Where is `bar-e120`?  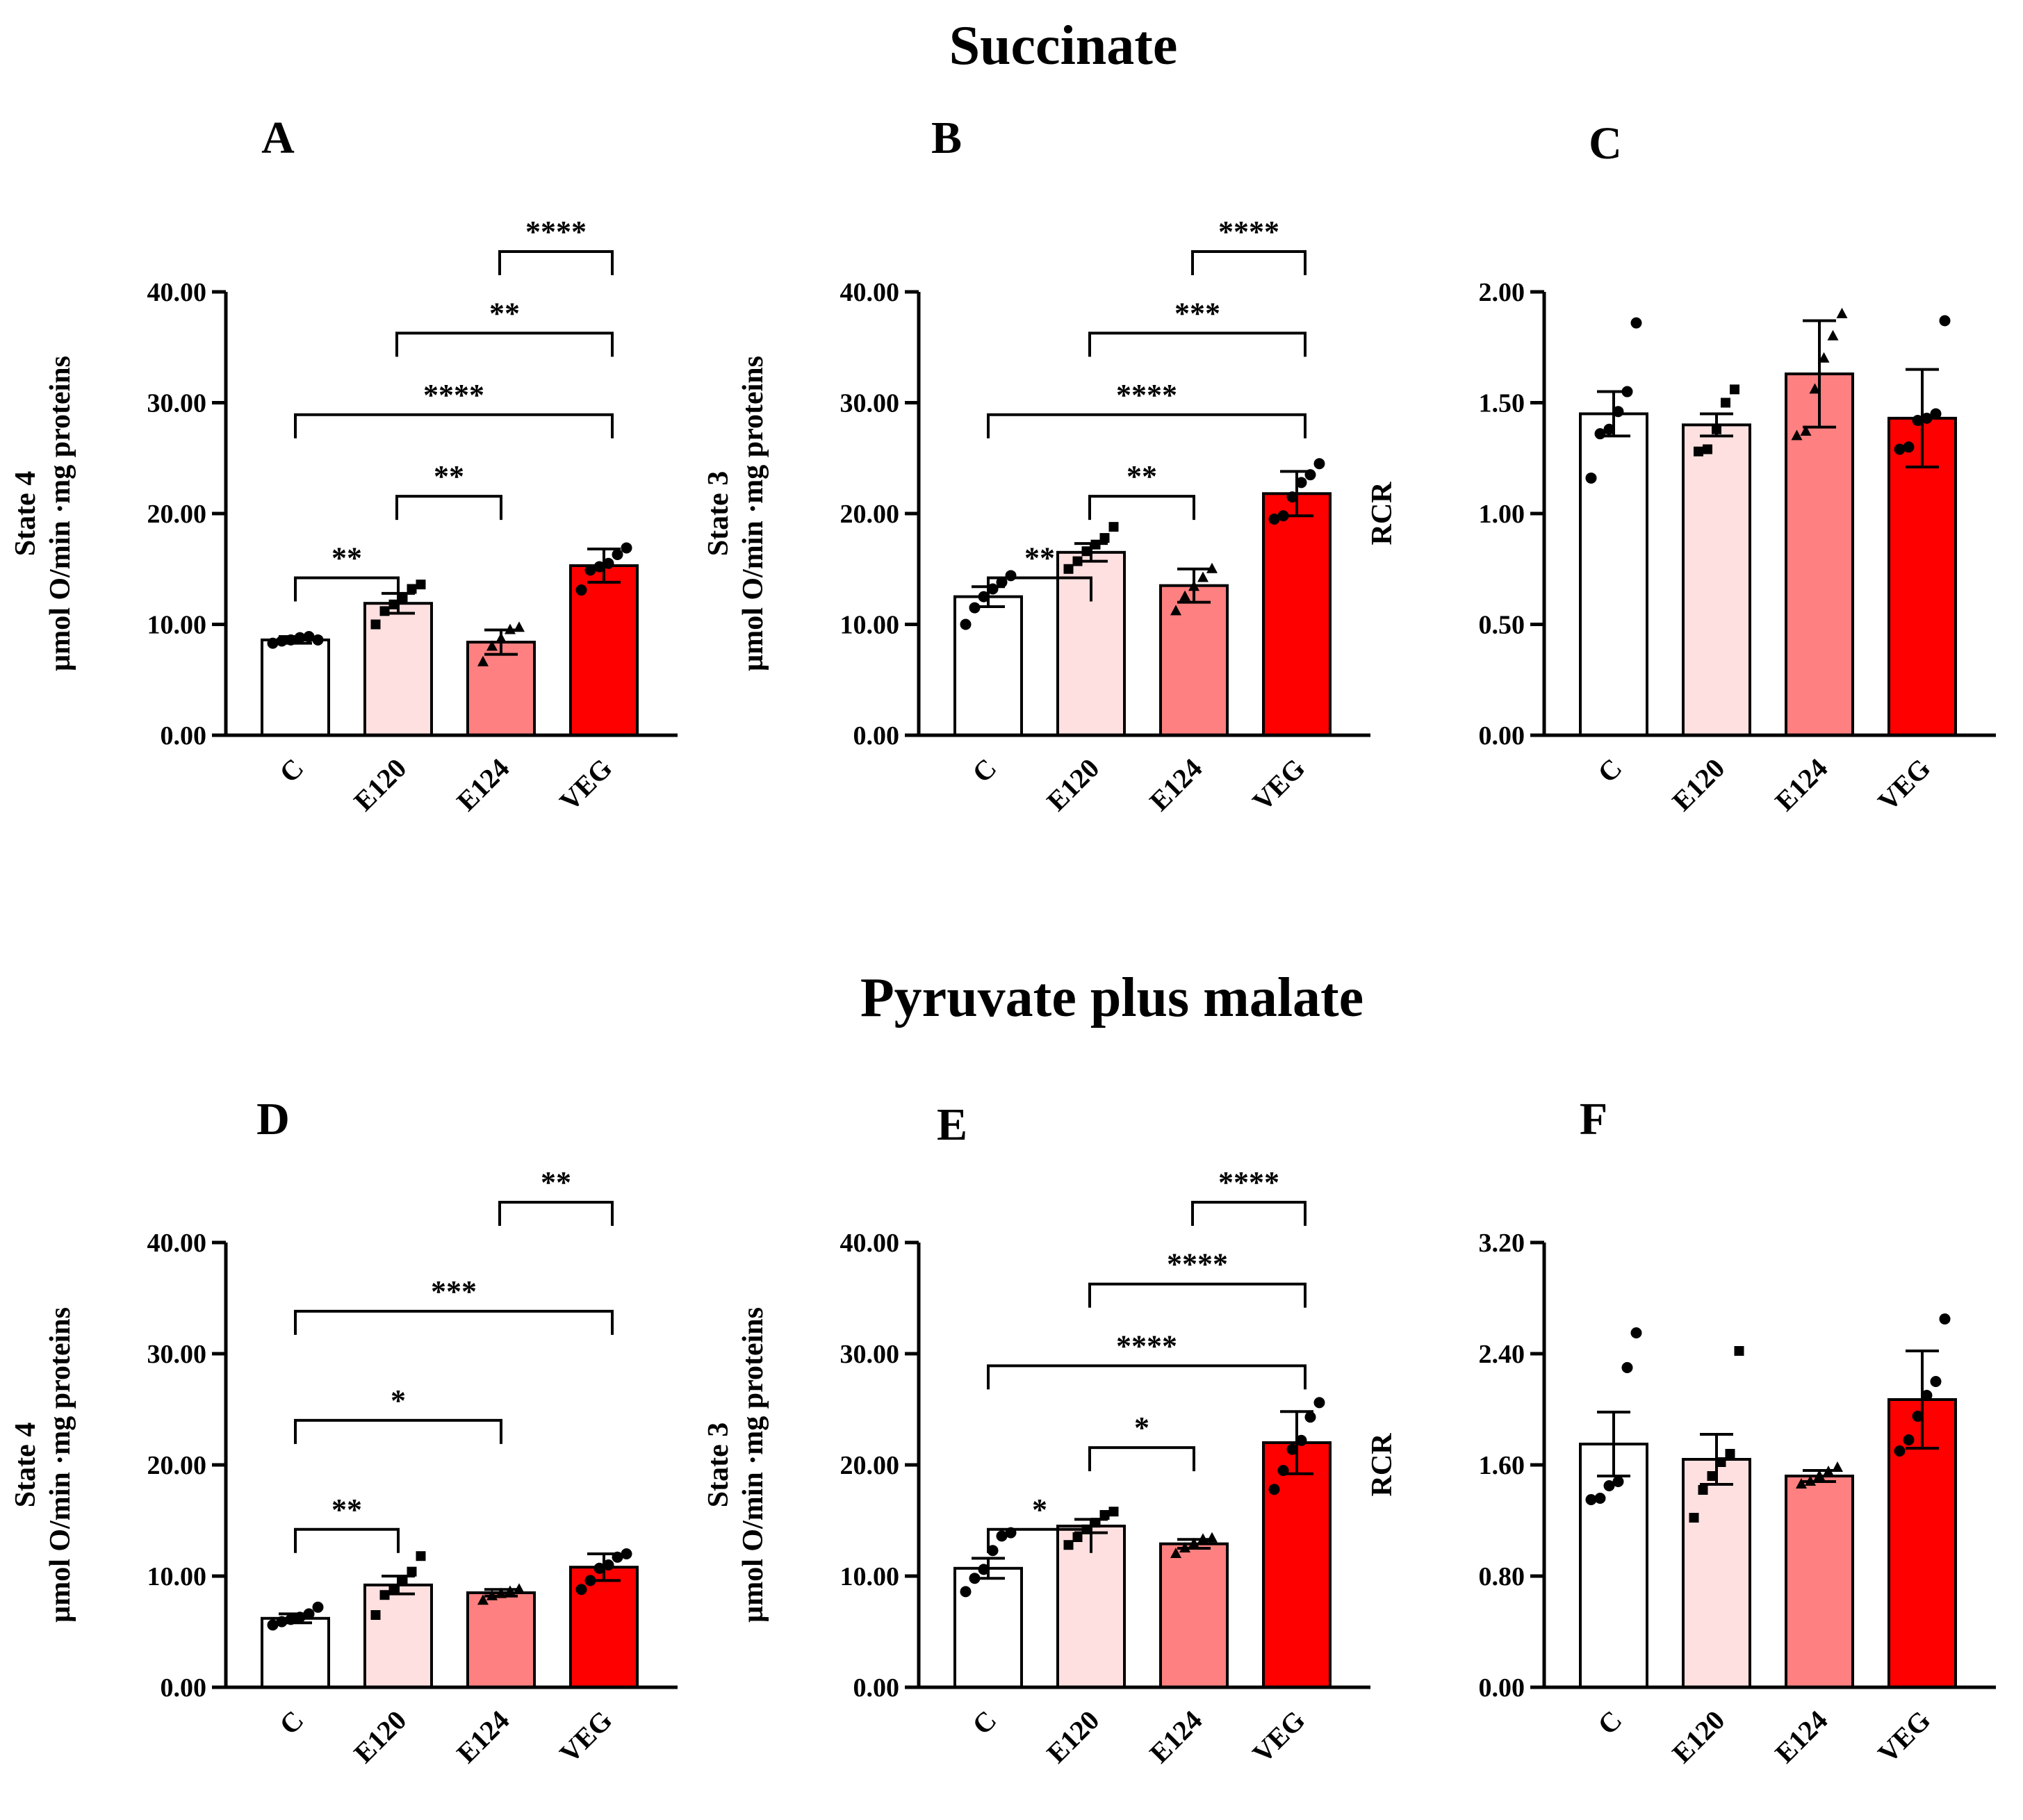 bar-e120 is located at coordinates (1716, 580).